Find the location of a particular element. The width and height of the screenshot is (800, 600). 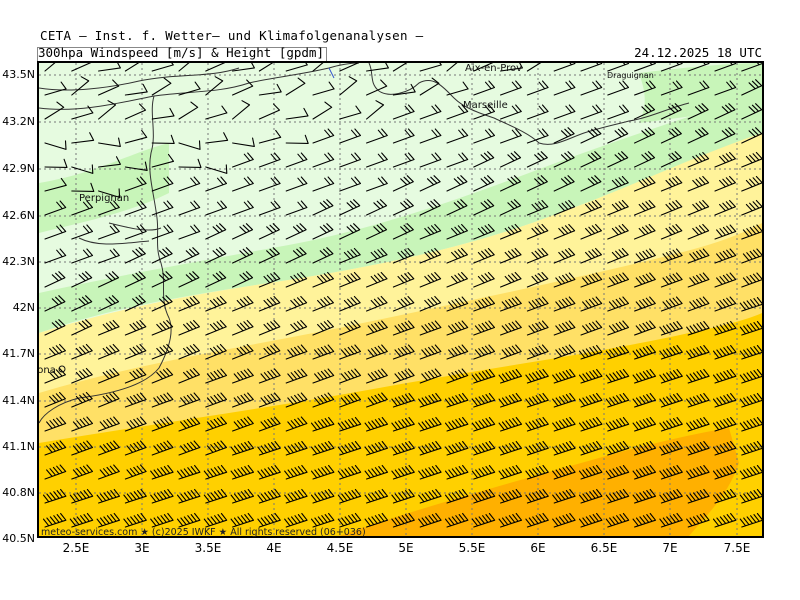

lat-label: 41.4N is located at coordinates (18, 400).